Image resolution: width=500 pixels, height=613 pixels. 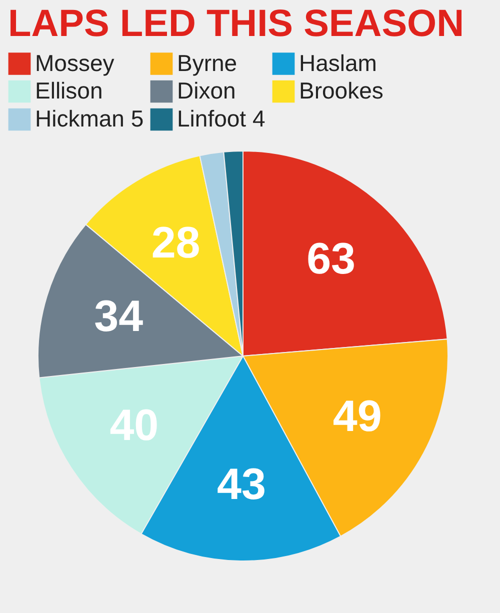 I want to click on data-label: 43, so click(x=241, y=484).